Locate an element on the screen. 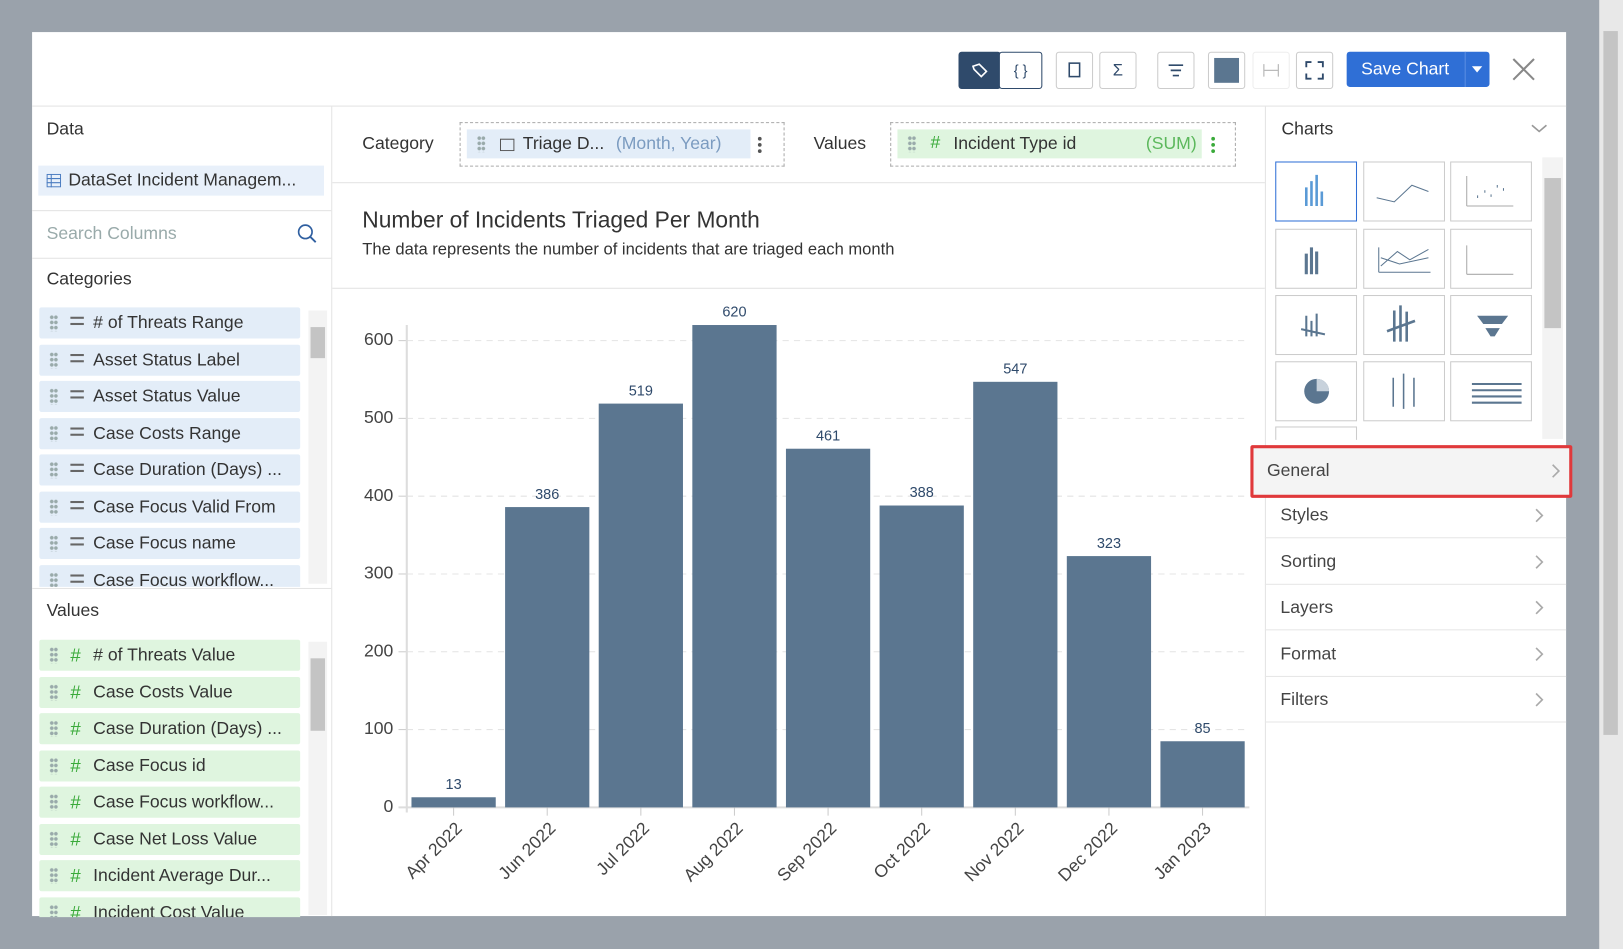 This screenshot has width=1623, height=949. field-name: Asset Status Label is located at coordinates (166, 359).